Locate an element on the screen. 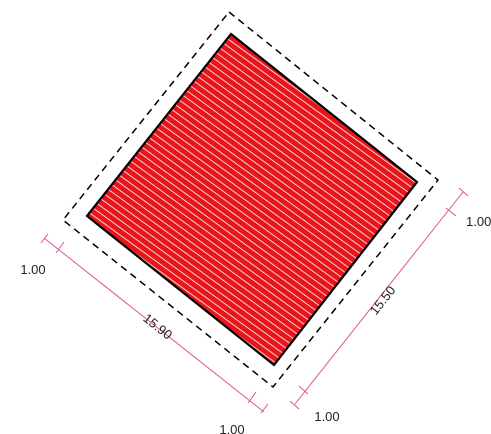  dimension-label-offset-left: 1.00 is located at coordinates (32, 269).